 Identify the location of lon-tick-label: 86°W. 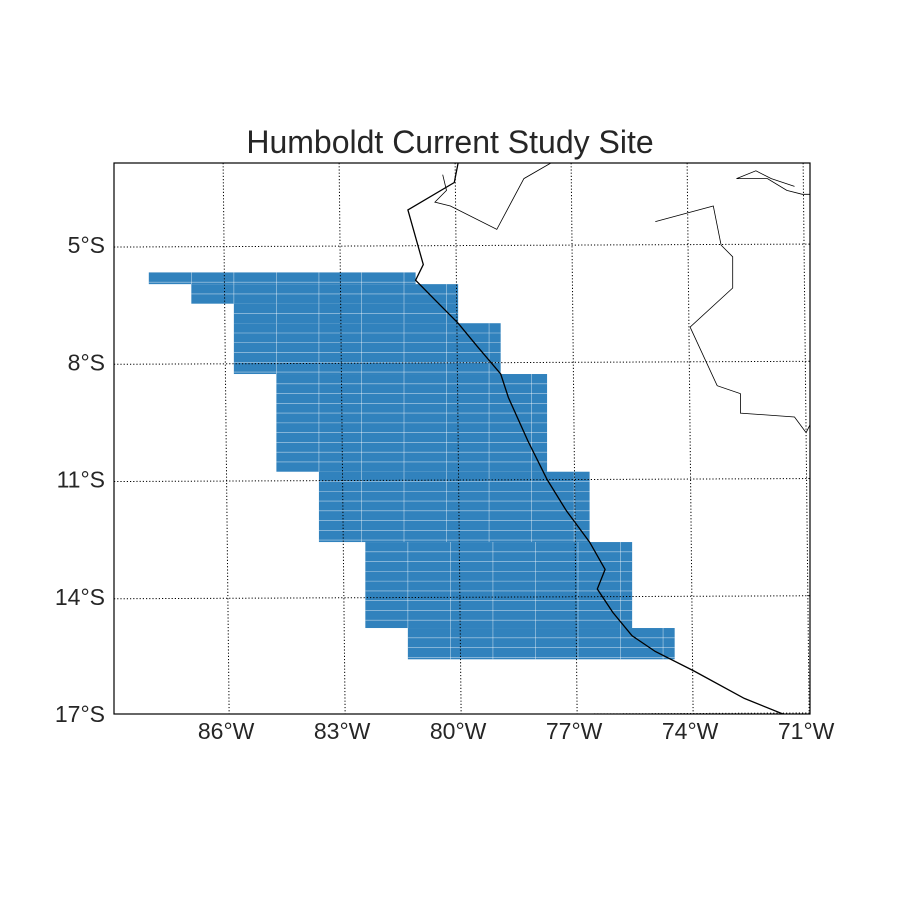
(226, 731).